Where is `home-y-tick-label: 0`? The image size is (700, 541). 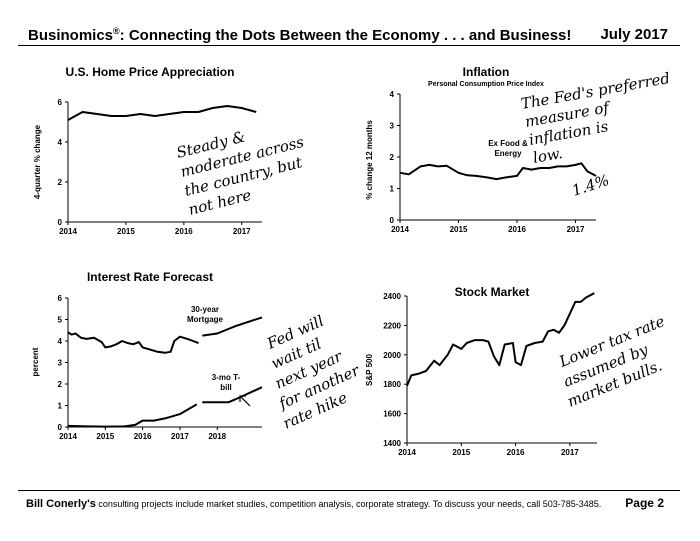
home-y-tick-label: 0 is located at coordinates (60, 222).